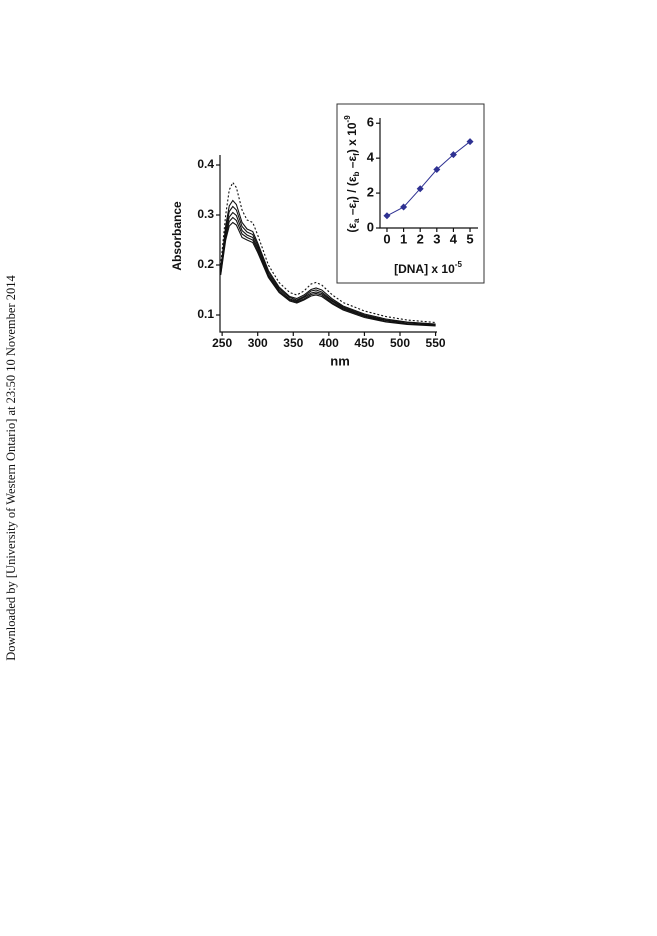 The height and width of the screenshot is (936, 657). Describe the element at coordinates (424, 269) in the screenshot. I see `label-part: [DNA] x 10` at that location.